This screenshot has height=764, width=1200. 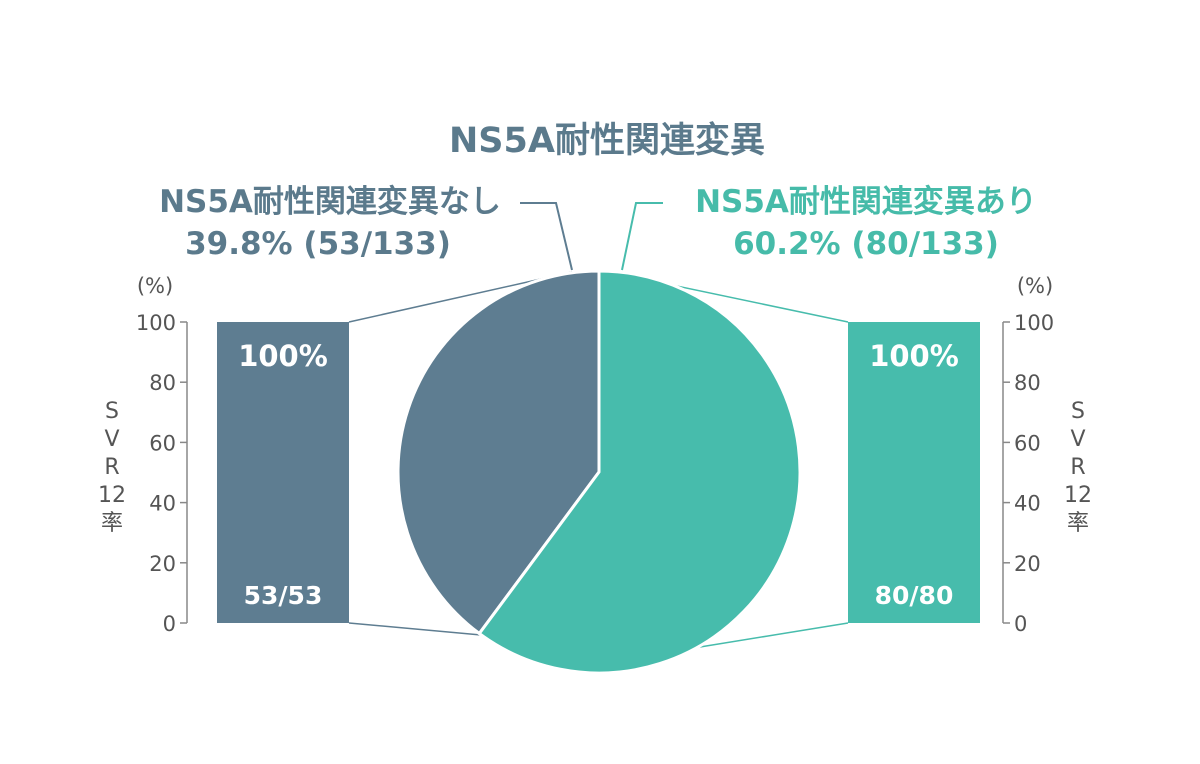 I want to click on bar-count-label-with: 80/80, so click(x=914, y=595).